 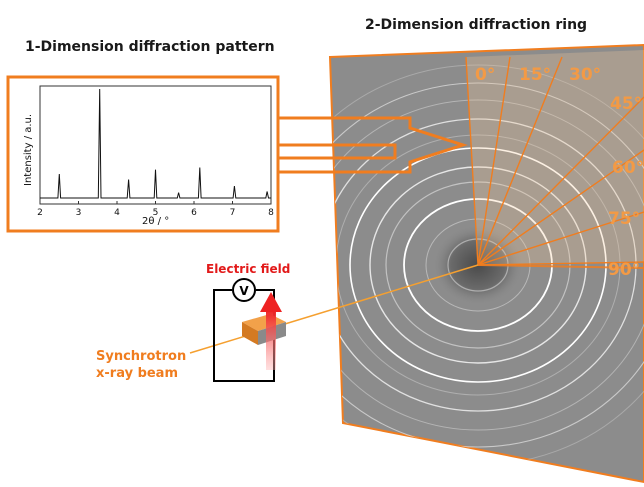 I want to click on angle-label-90: 90°, so click(x=624, y=270).